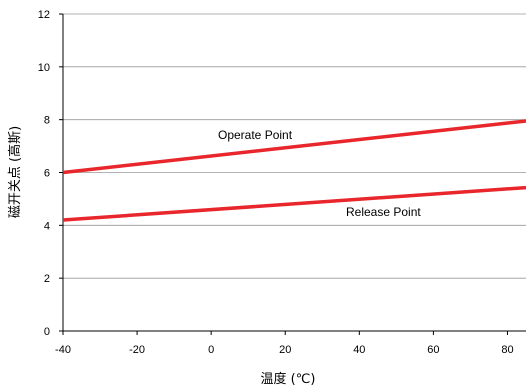 The width and height of the screenshot is (526, 389). I want to click on series-line-release-point, so click(294, 203).